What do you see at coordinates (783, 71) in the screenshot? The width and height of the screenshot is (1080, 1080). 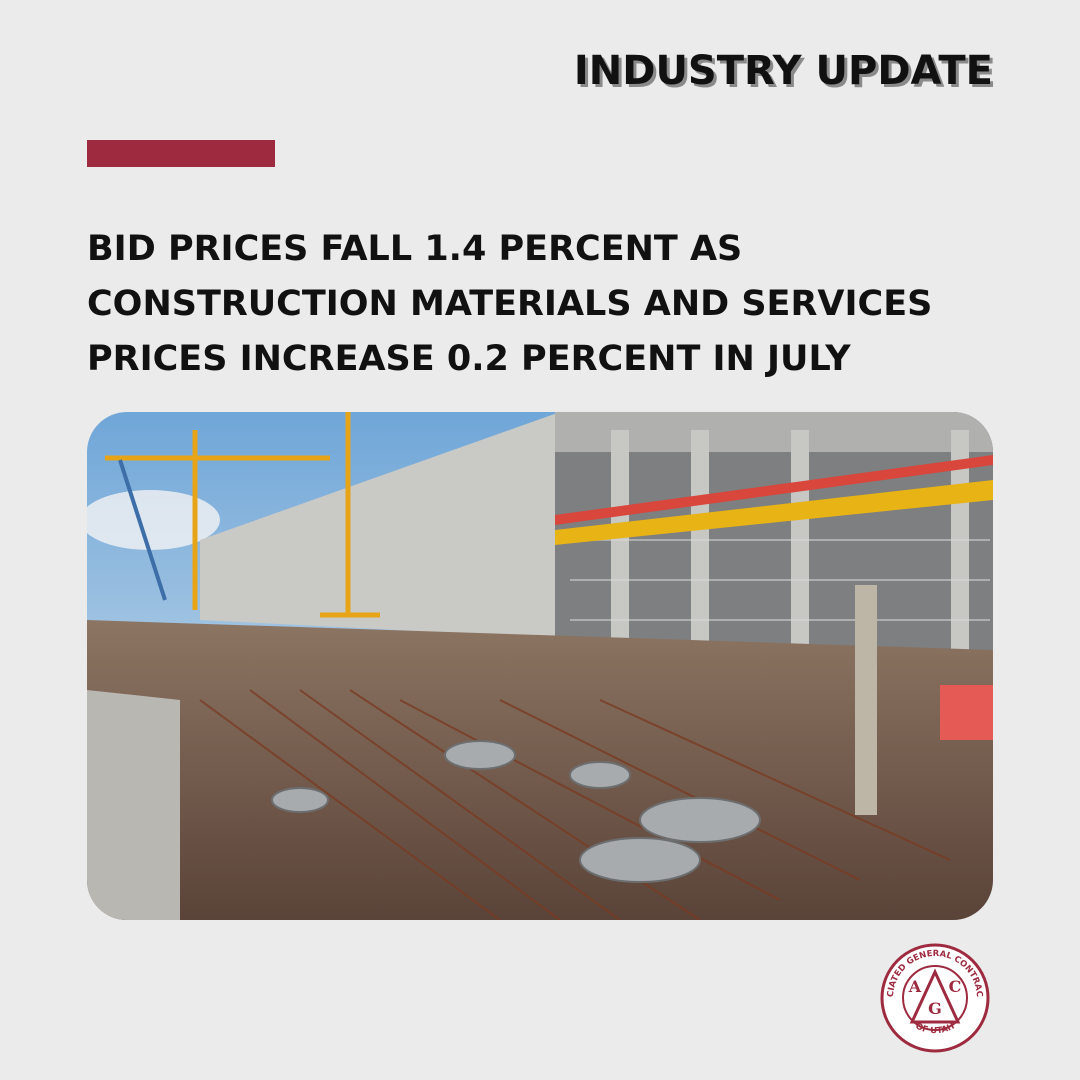 I see `section-label: INDUSTRY UPDATE` at bounding box center [783, 71].